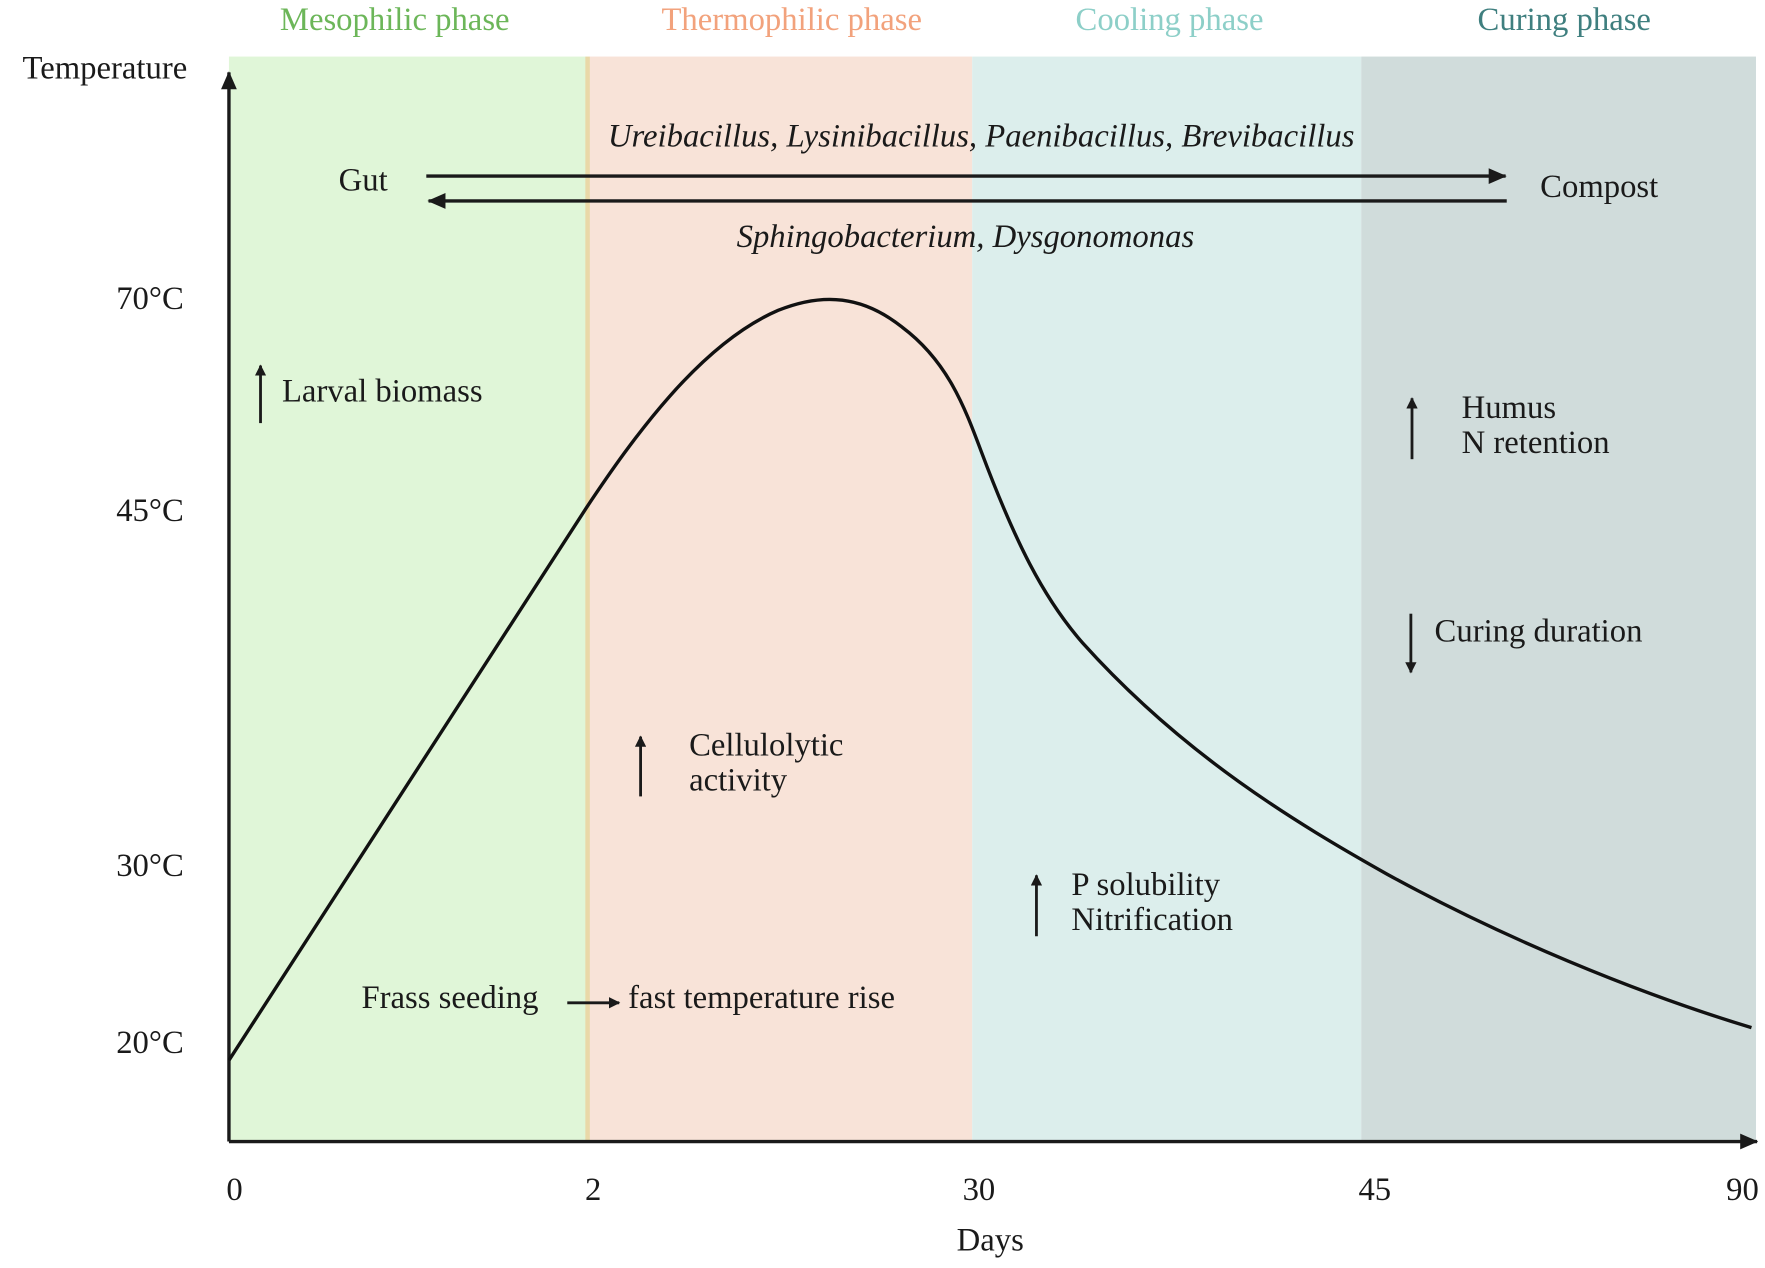 Image resolution: width=1765 pixels, height=1268 pixels. I want to click on annotation: Nitrification, so click(1152, 920).